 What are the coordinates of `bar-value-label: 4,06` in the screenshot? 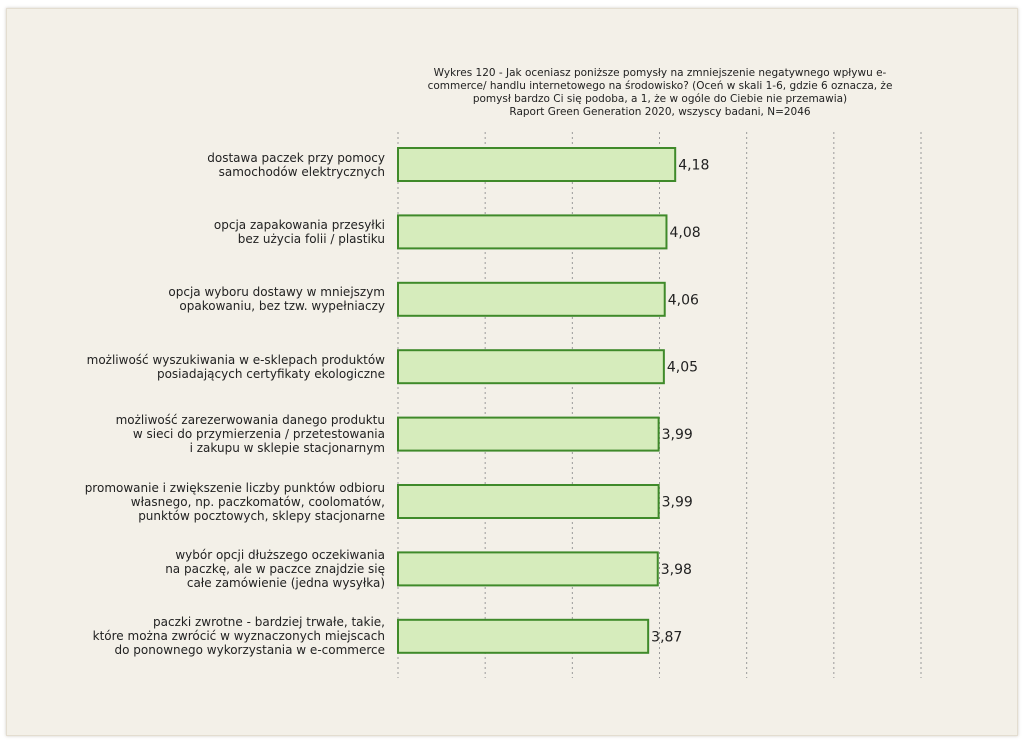 It's located at (683, 300).